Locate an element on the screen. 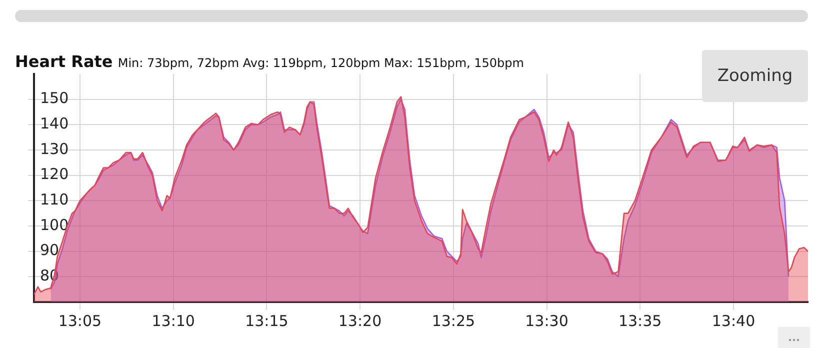 Image resolution: width=833 pixels, height=348 pixels. x-tick-label: 13:35 is located at coordinates (640, 321).